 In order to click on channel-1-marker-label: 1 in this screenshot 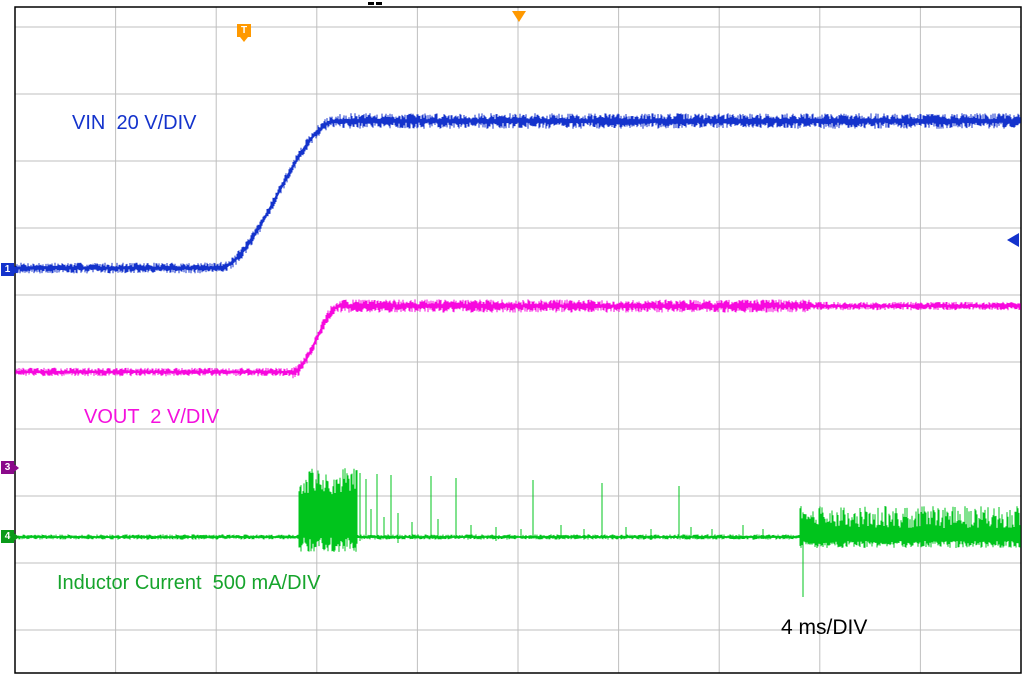, I will do `click(7, 269)`.